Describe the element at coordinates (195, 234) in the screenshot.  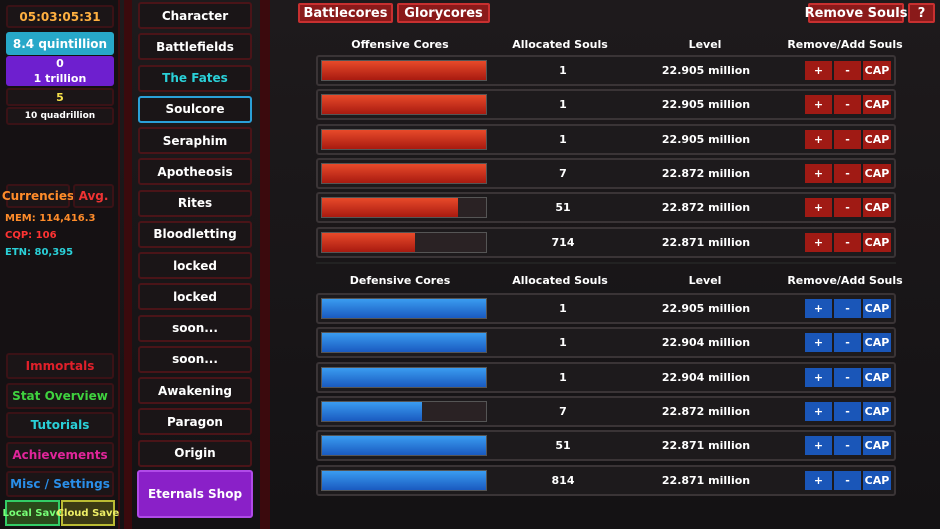
I see `nav-button: Bloodletting` at that location.